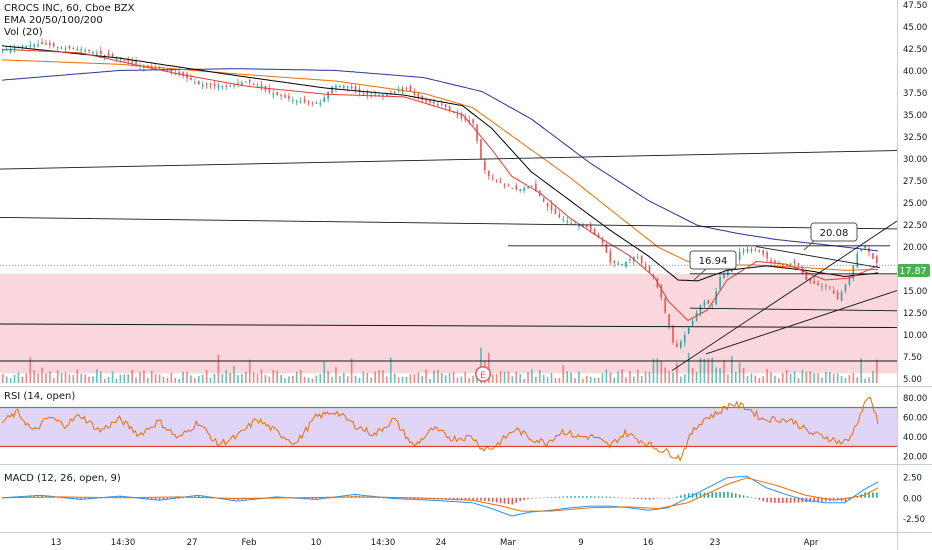  What do you see at coordinates (915, 116) in the screenshot?
I see `price-tick-label: 35.00` at bounding box center [915, 116].